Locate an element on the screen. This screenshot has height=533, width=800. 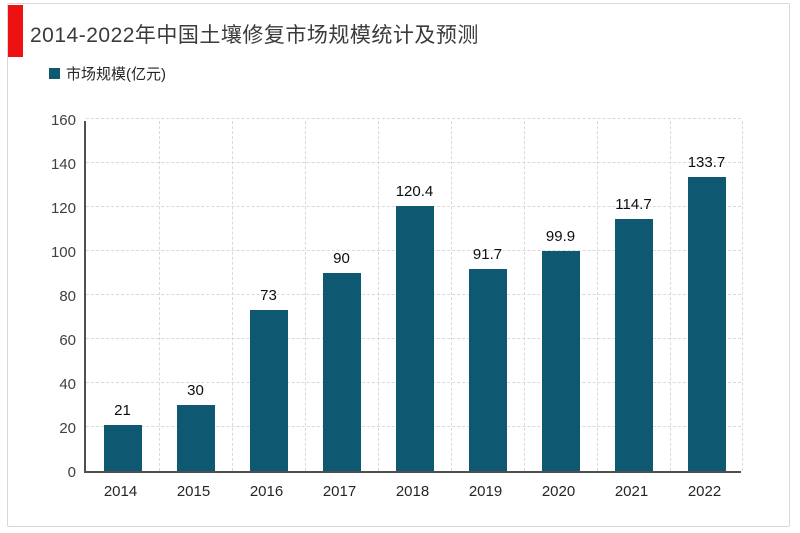
x-tick-2019: 2019 is located at coordinates (485, 491).